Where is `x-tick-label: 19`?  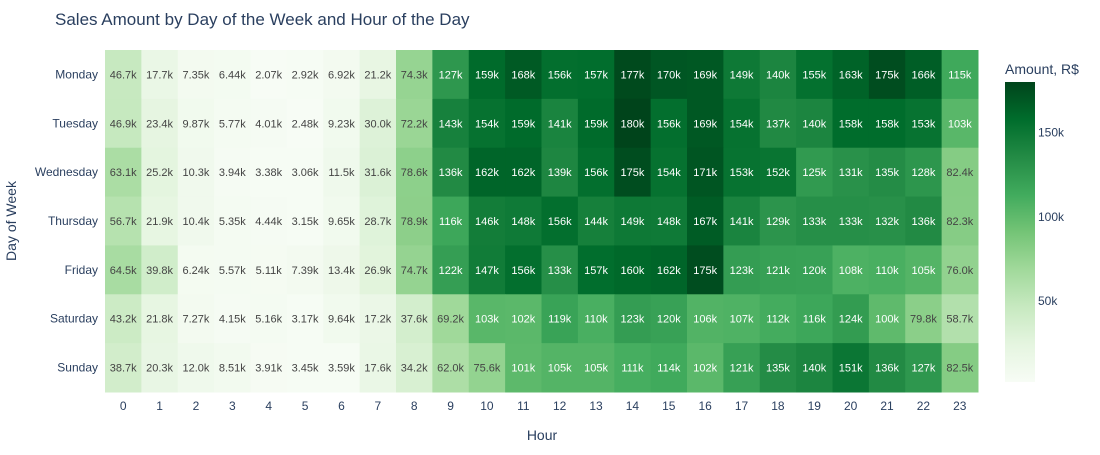 x-tick-label: 19 is located at coordinates (815, 406).